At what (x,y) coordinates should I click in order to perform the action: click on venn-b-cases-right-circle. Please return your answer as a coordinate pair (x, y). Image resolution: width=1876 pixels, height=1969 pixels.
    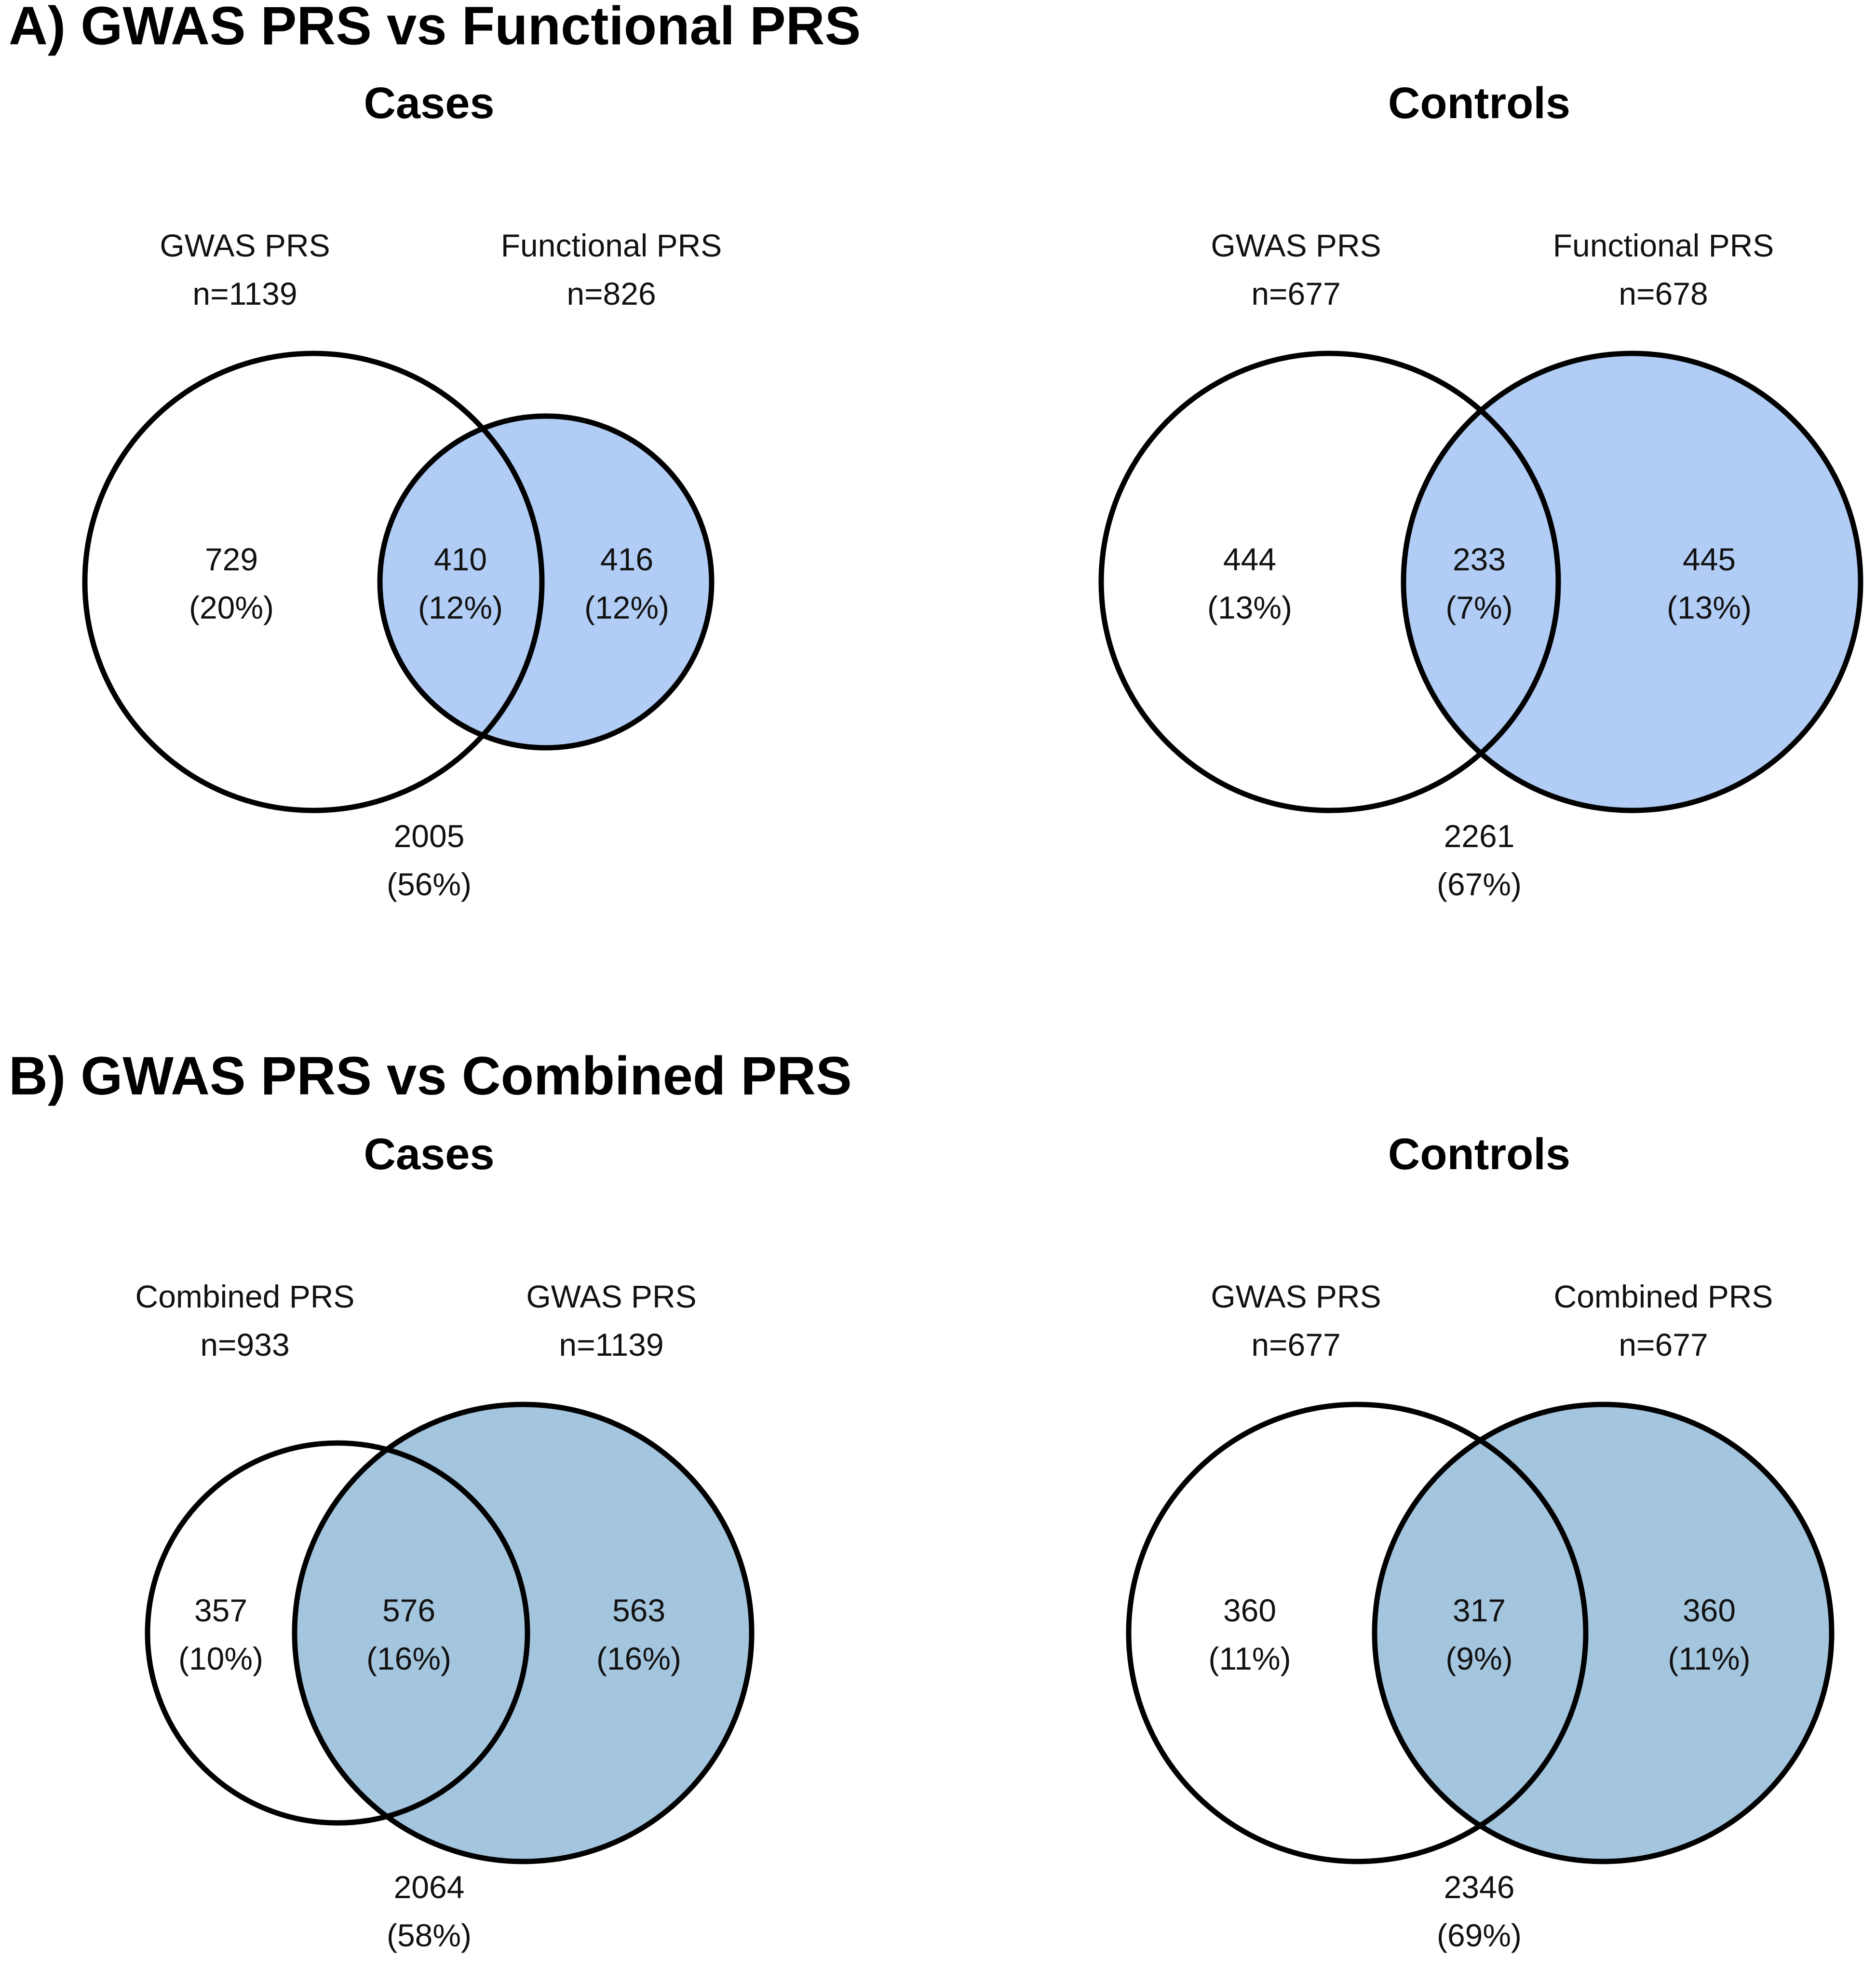
    Looking at the image, I should click on (524, 1633).